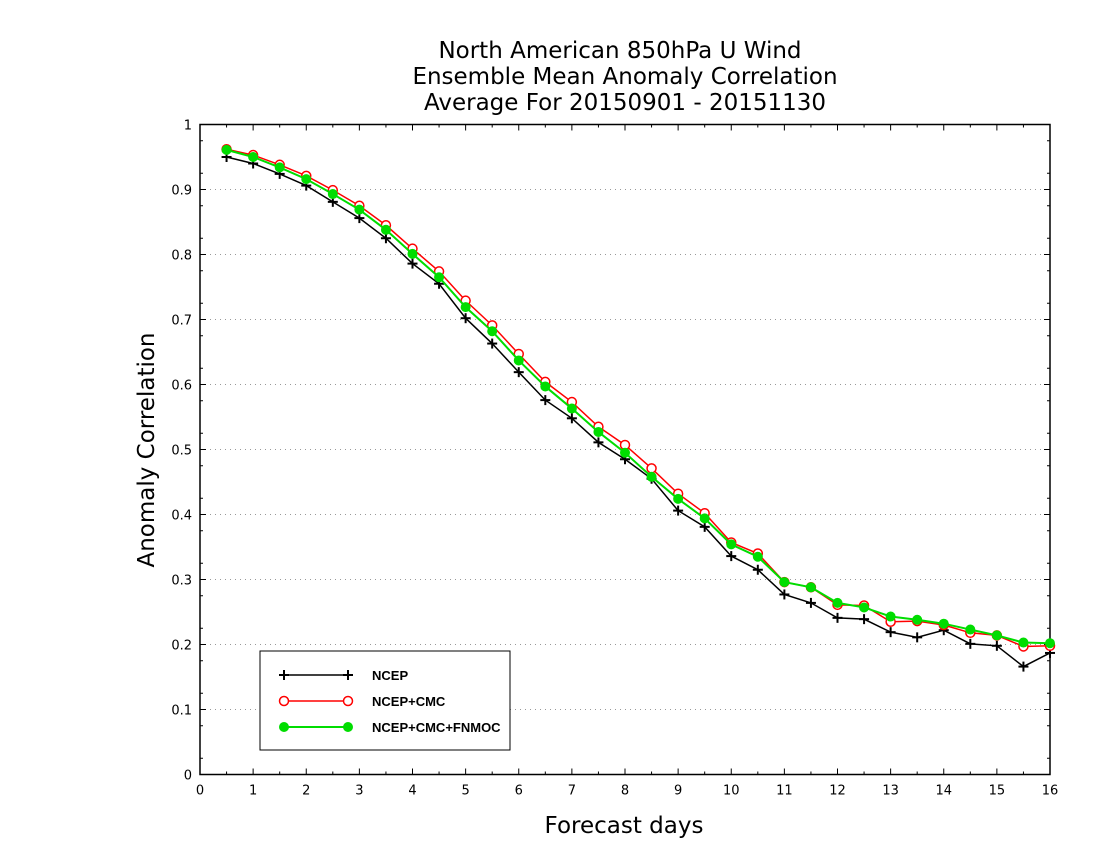 The width and height of the screenshot is (1100, 850). What do you see at coordinates (731, 791) in the screenshot?
I see `x-tick-label: 10` at bounding box center [731, 791].